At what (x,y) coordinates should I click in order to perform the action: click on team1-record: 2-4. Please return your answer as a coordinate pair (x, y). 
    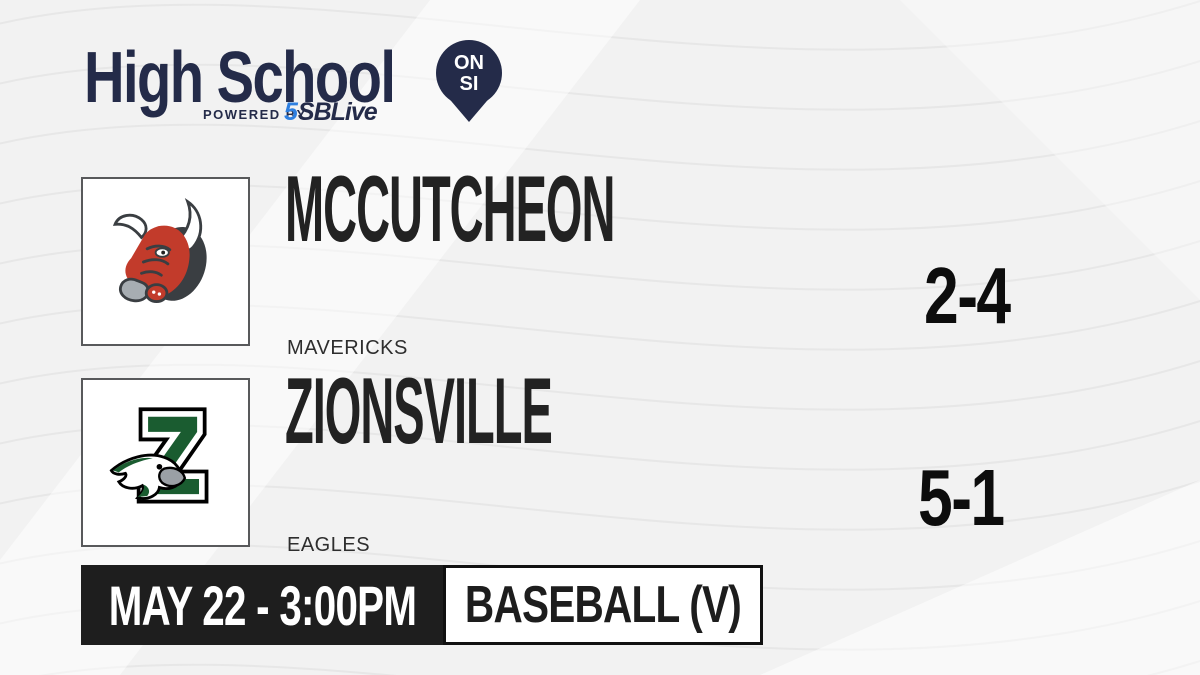
    Looking at the image, I should click on (967, 295).